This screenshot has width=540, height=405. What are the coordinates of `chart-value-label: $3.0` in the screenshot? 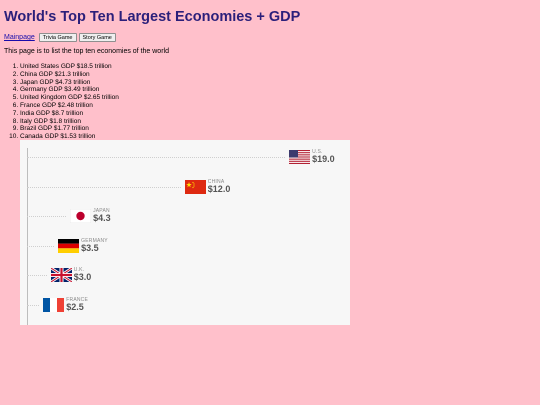 It's located at (82, 277).